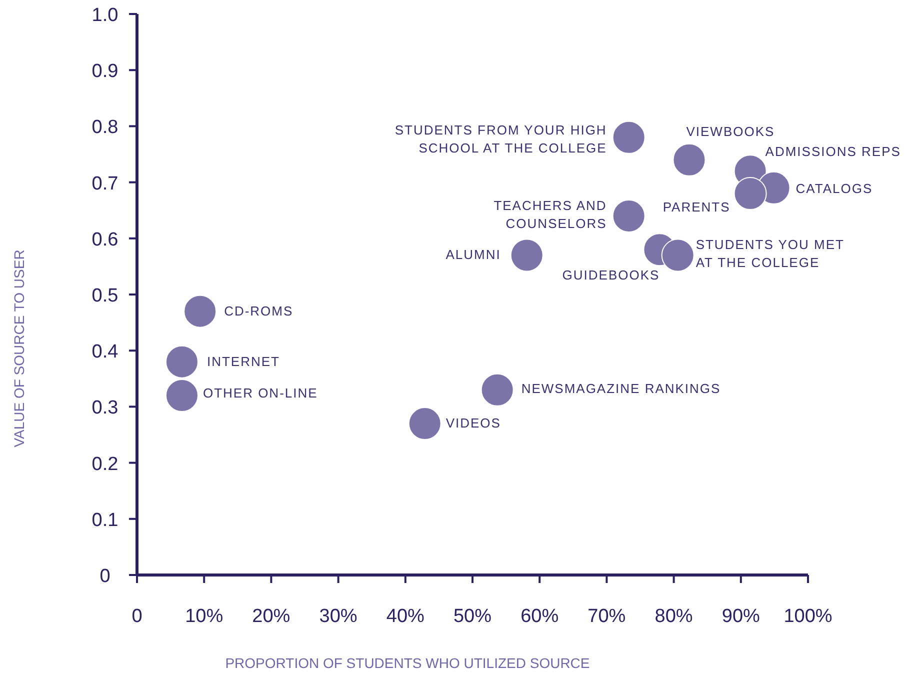 This screenshot has width=906, height=674. I want to click on y-tick-label: 0, so click(105, 576).